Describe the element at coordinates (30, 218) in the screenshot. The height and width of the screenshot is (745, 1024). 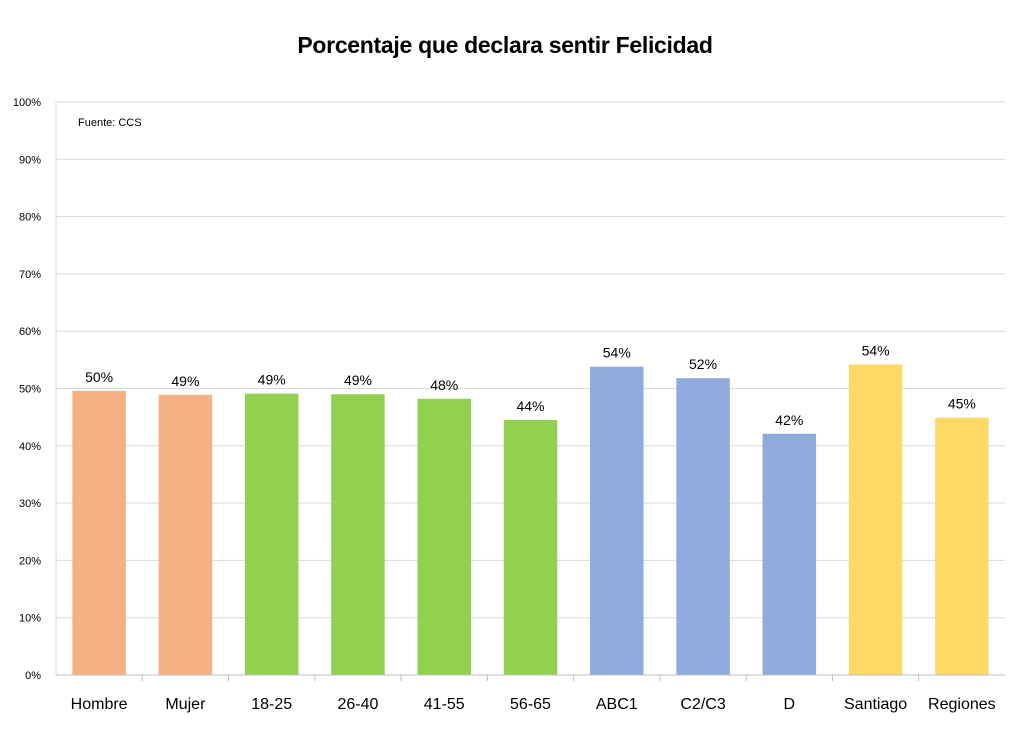
I see `y-tick-label: 80%` at that location.